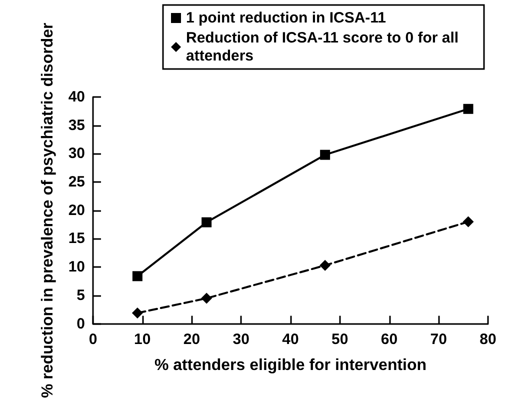 Image resolution: width=510 pixels, height=401 pixels. Describe the element at coordinates (286, 18) in the screenshot. I see `legend-label: 1 point reduction in ICSA-11` at that location.